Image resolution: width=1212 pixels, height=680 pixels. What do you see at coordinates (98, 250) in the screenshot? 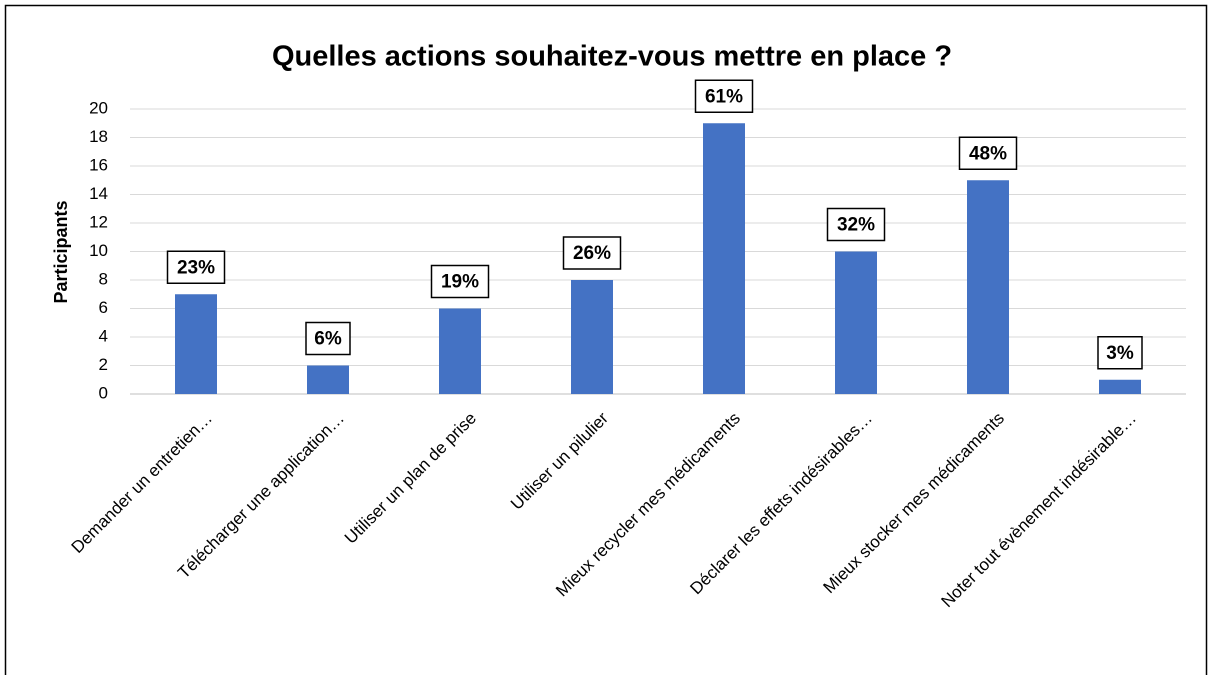
I see `y-tick-label: 10` at bounding box center [98, 250].